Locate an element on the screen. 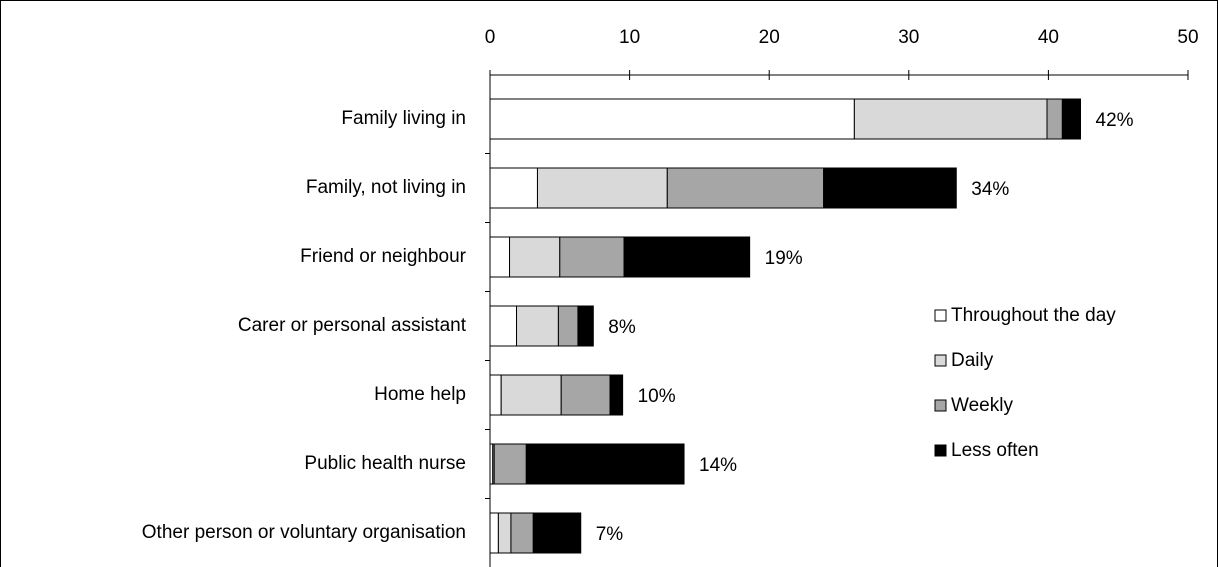 The height and width of the screenshot is (567, 1218). y-tick-label: Other person or voluntary organisation is located at coordinates (304, 532).